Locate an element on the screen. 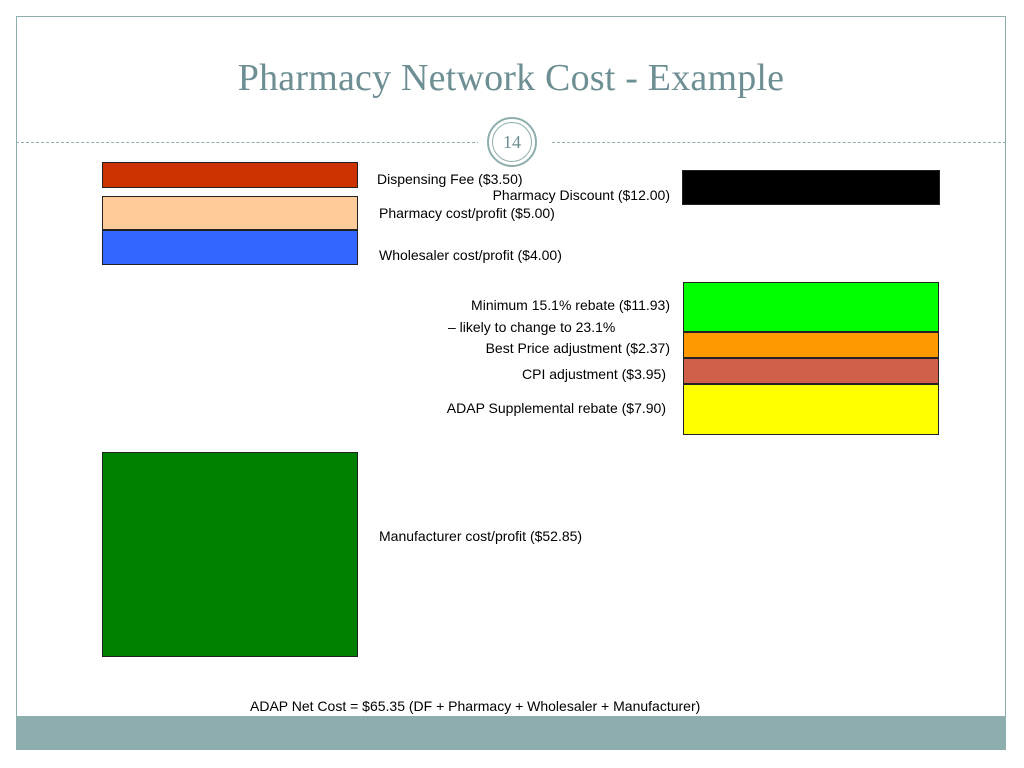  best-price-block is located at coordinates (811, 345).